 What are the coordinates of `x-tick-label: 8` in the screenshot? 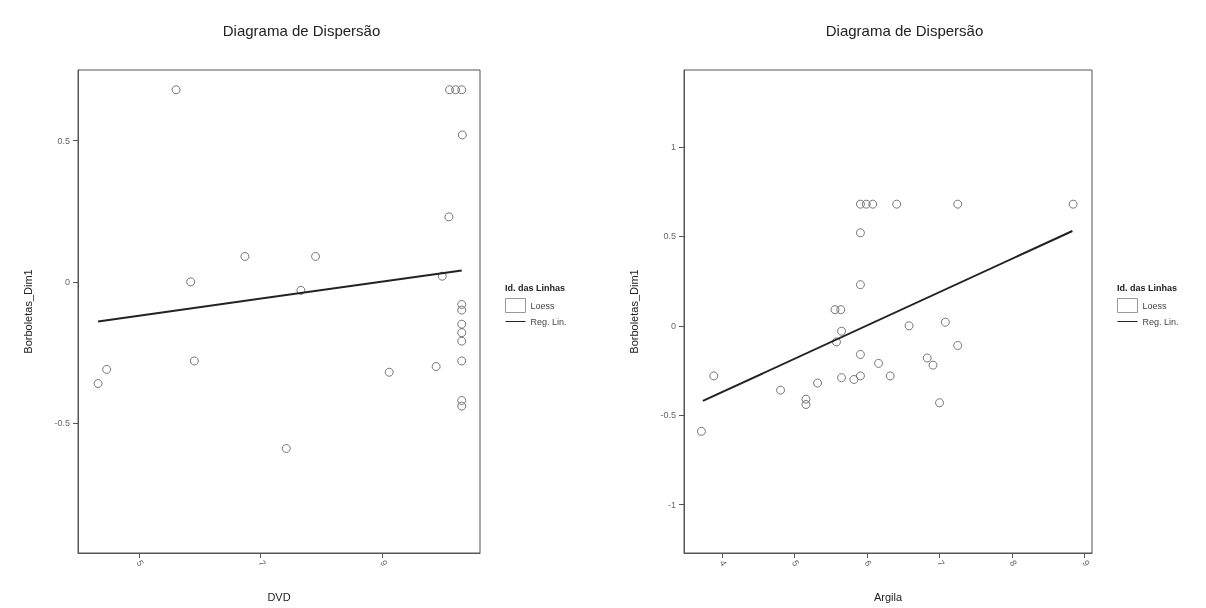 It's located at (1013, 563).